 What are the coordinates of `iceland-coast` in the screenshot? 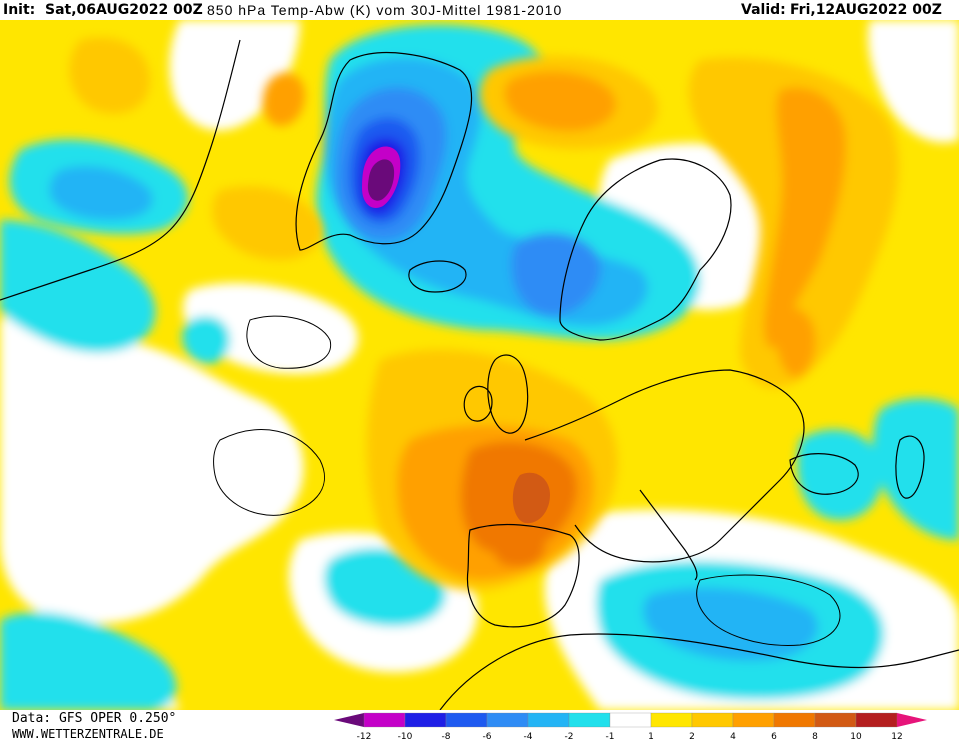 It's located at (437, 276).